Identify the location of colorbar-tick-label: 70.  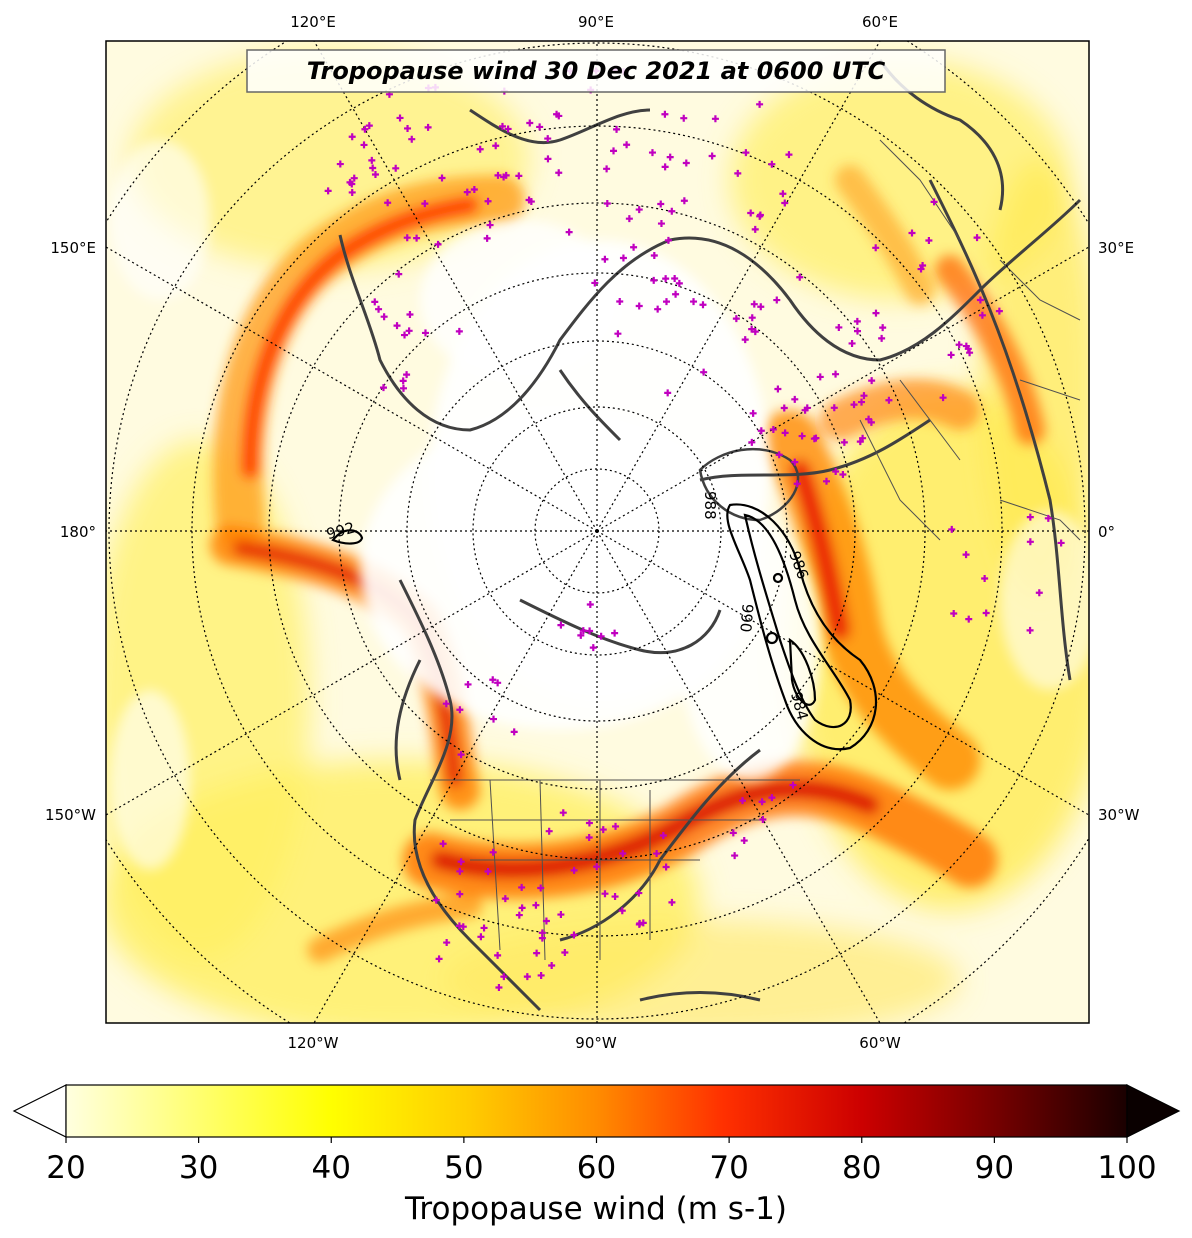
(728, 1168).